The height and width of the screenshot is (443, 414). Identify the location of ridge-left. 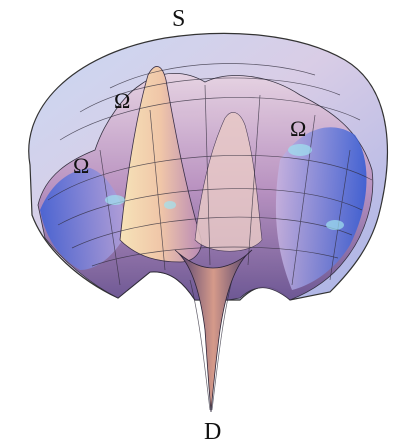
(85, 219).